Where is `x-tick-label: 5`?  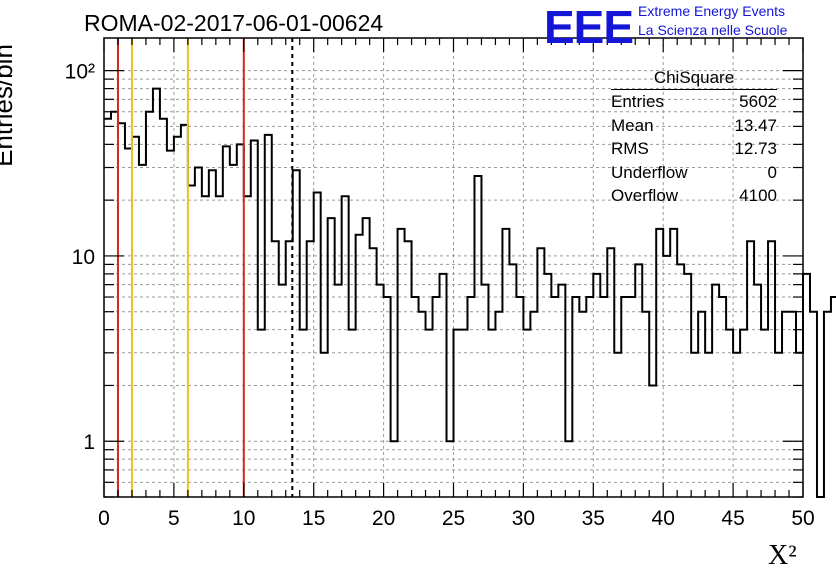
x-tick-label: 5 is located at coordinates (174, 518).